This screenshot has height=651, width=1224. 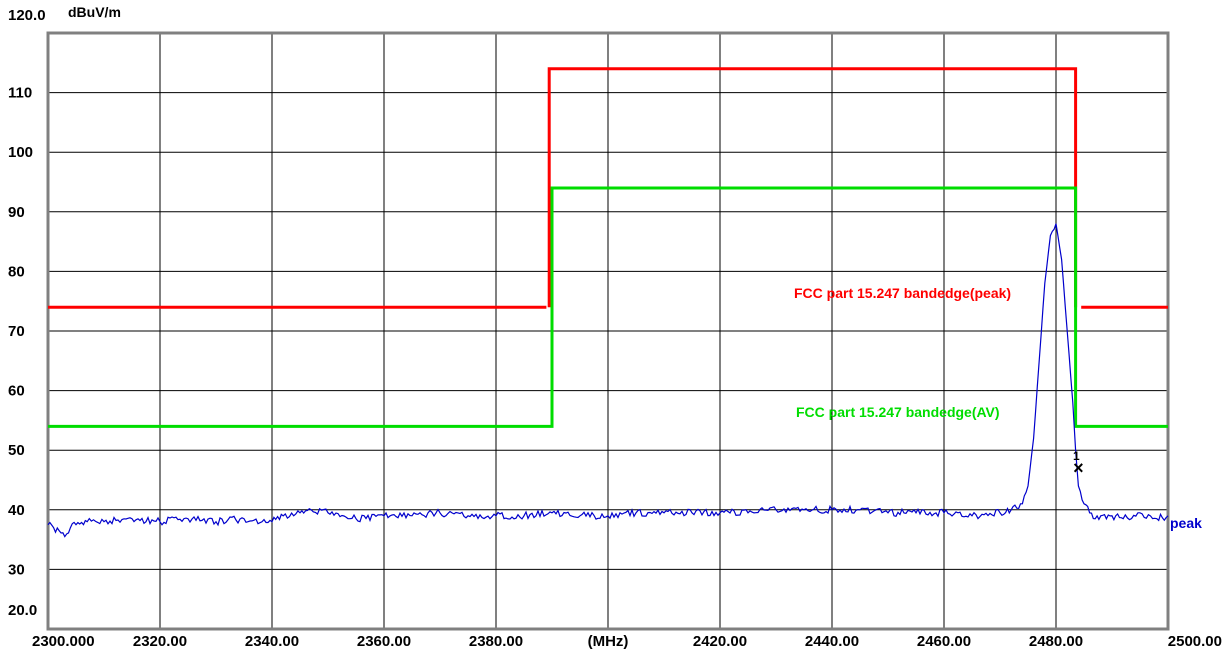 What do you see at coordinates (16, 212) in the screenshot?
I see `y-tick-label-6: 90` at bounding box center [16, 212].